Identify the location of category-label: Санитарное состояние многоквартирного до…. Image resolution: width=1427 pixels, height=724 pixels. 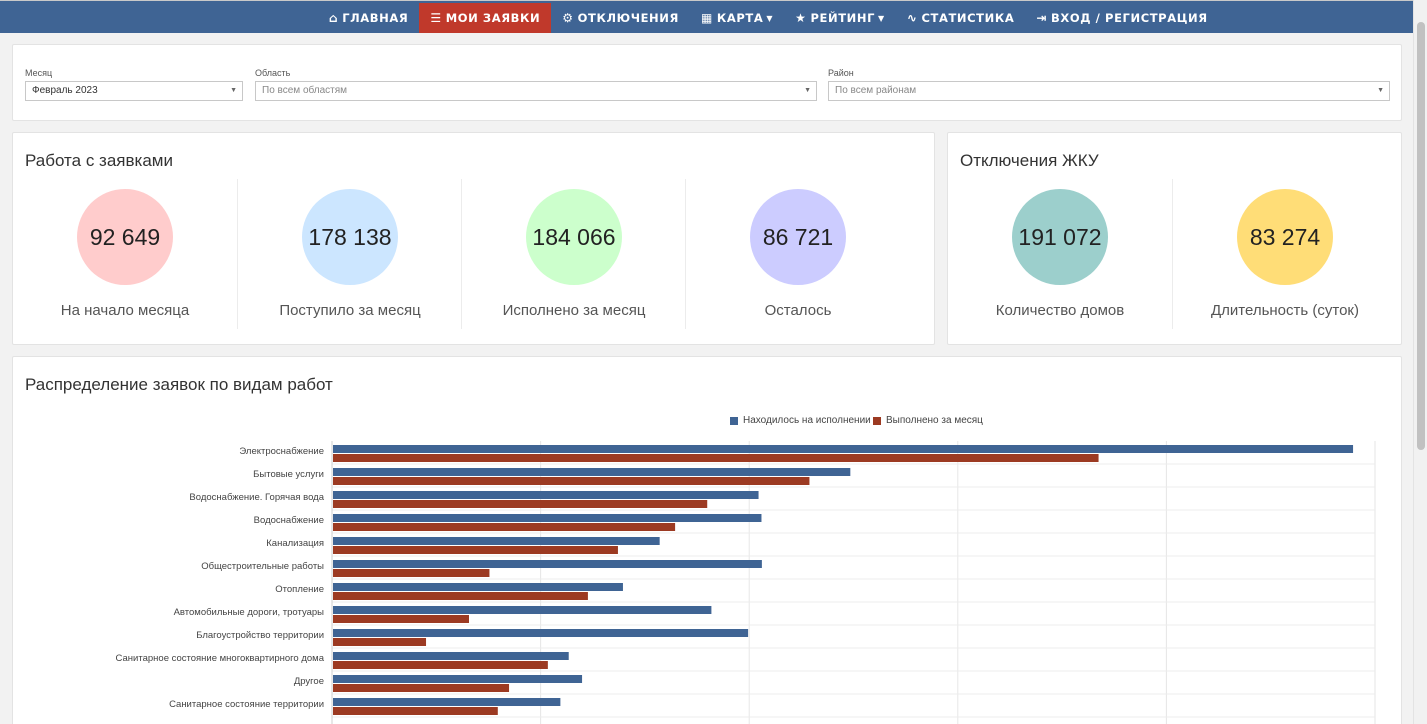
(220, 658).